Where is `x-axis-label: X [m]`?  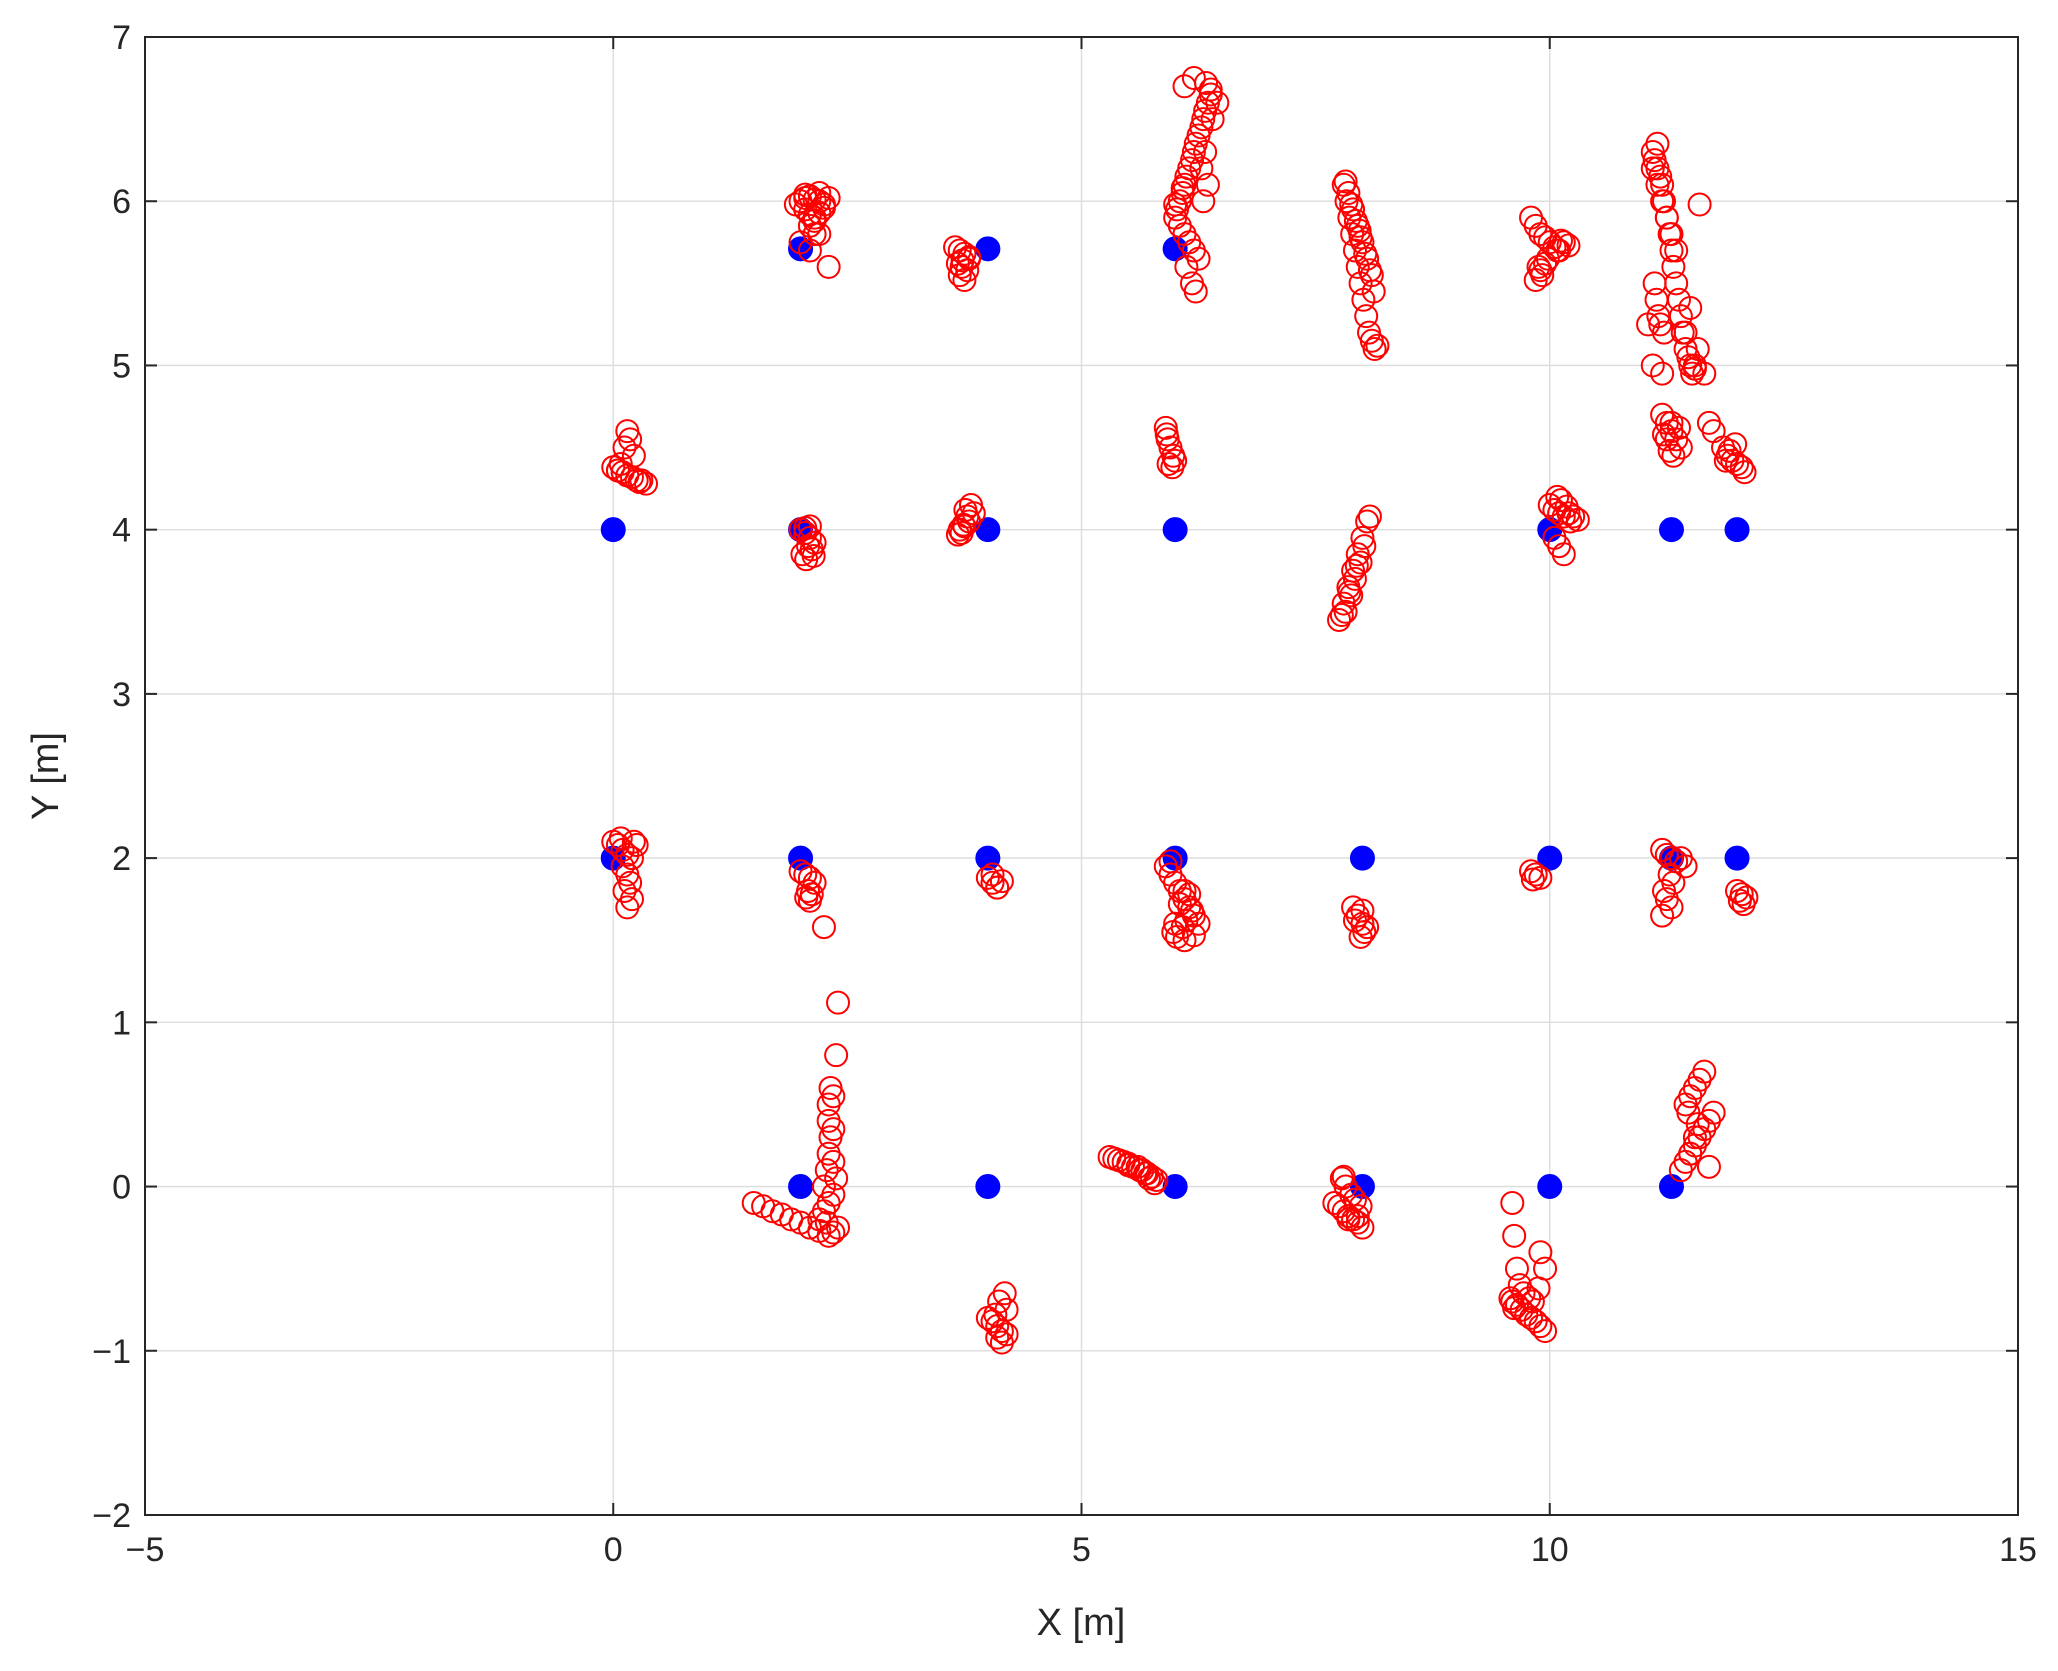
x-axis-label: X [m] is located at coordinates (1081, 1623).